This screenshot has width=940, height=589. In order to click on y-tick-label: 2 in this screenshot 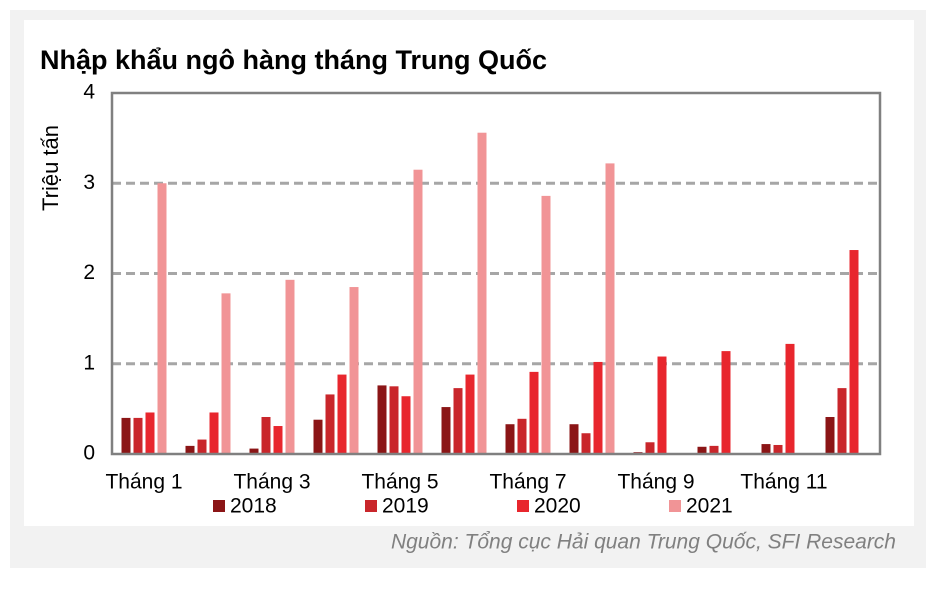, I will do `click(89, 272)`.